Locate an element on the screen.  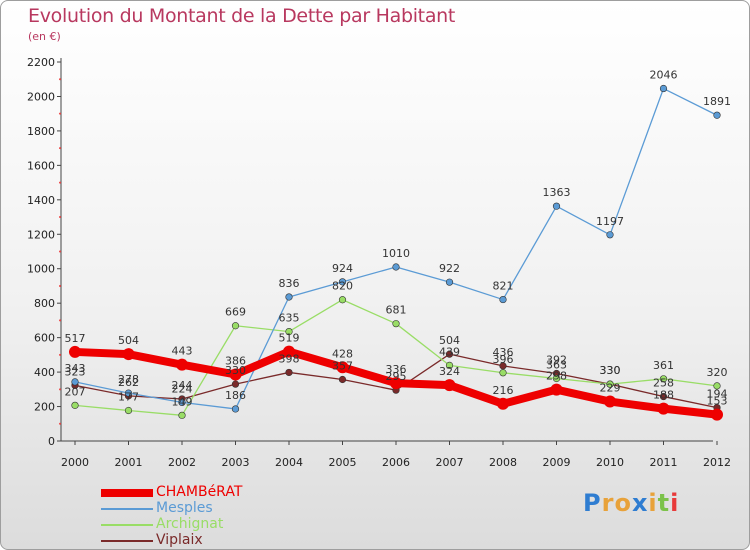
y-tick-label: 1600 is located at coordinates (41, 165).